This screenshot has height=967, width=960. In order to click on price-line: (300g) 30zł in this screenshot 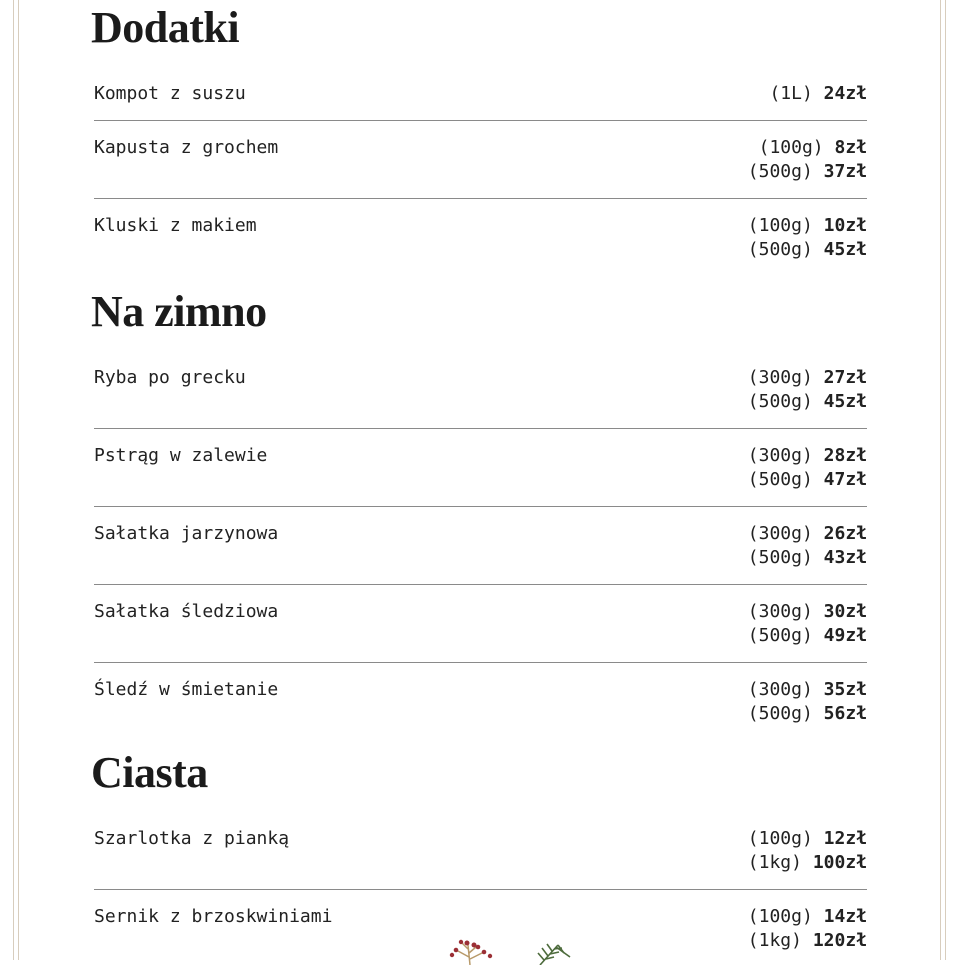, I will do `click(807, 612)`.